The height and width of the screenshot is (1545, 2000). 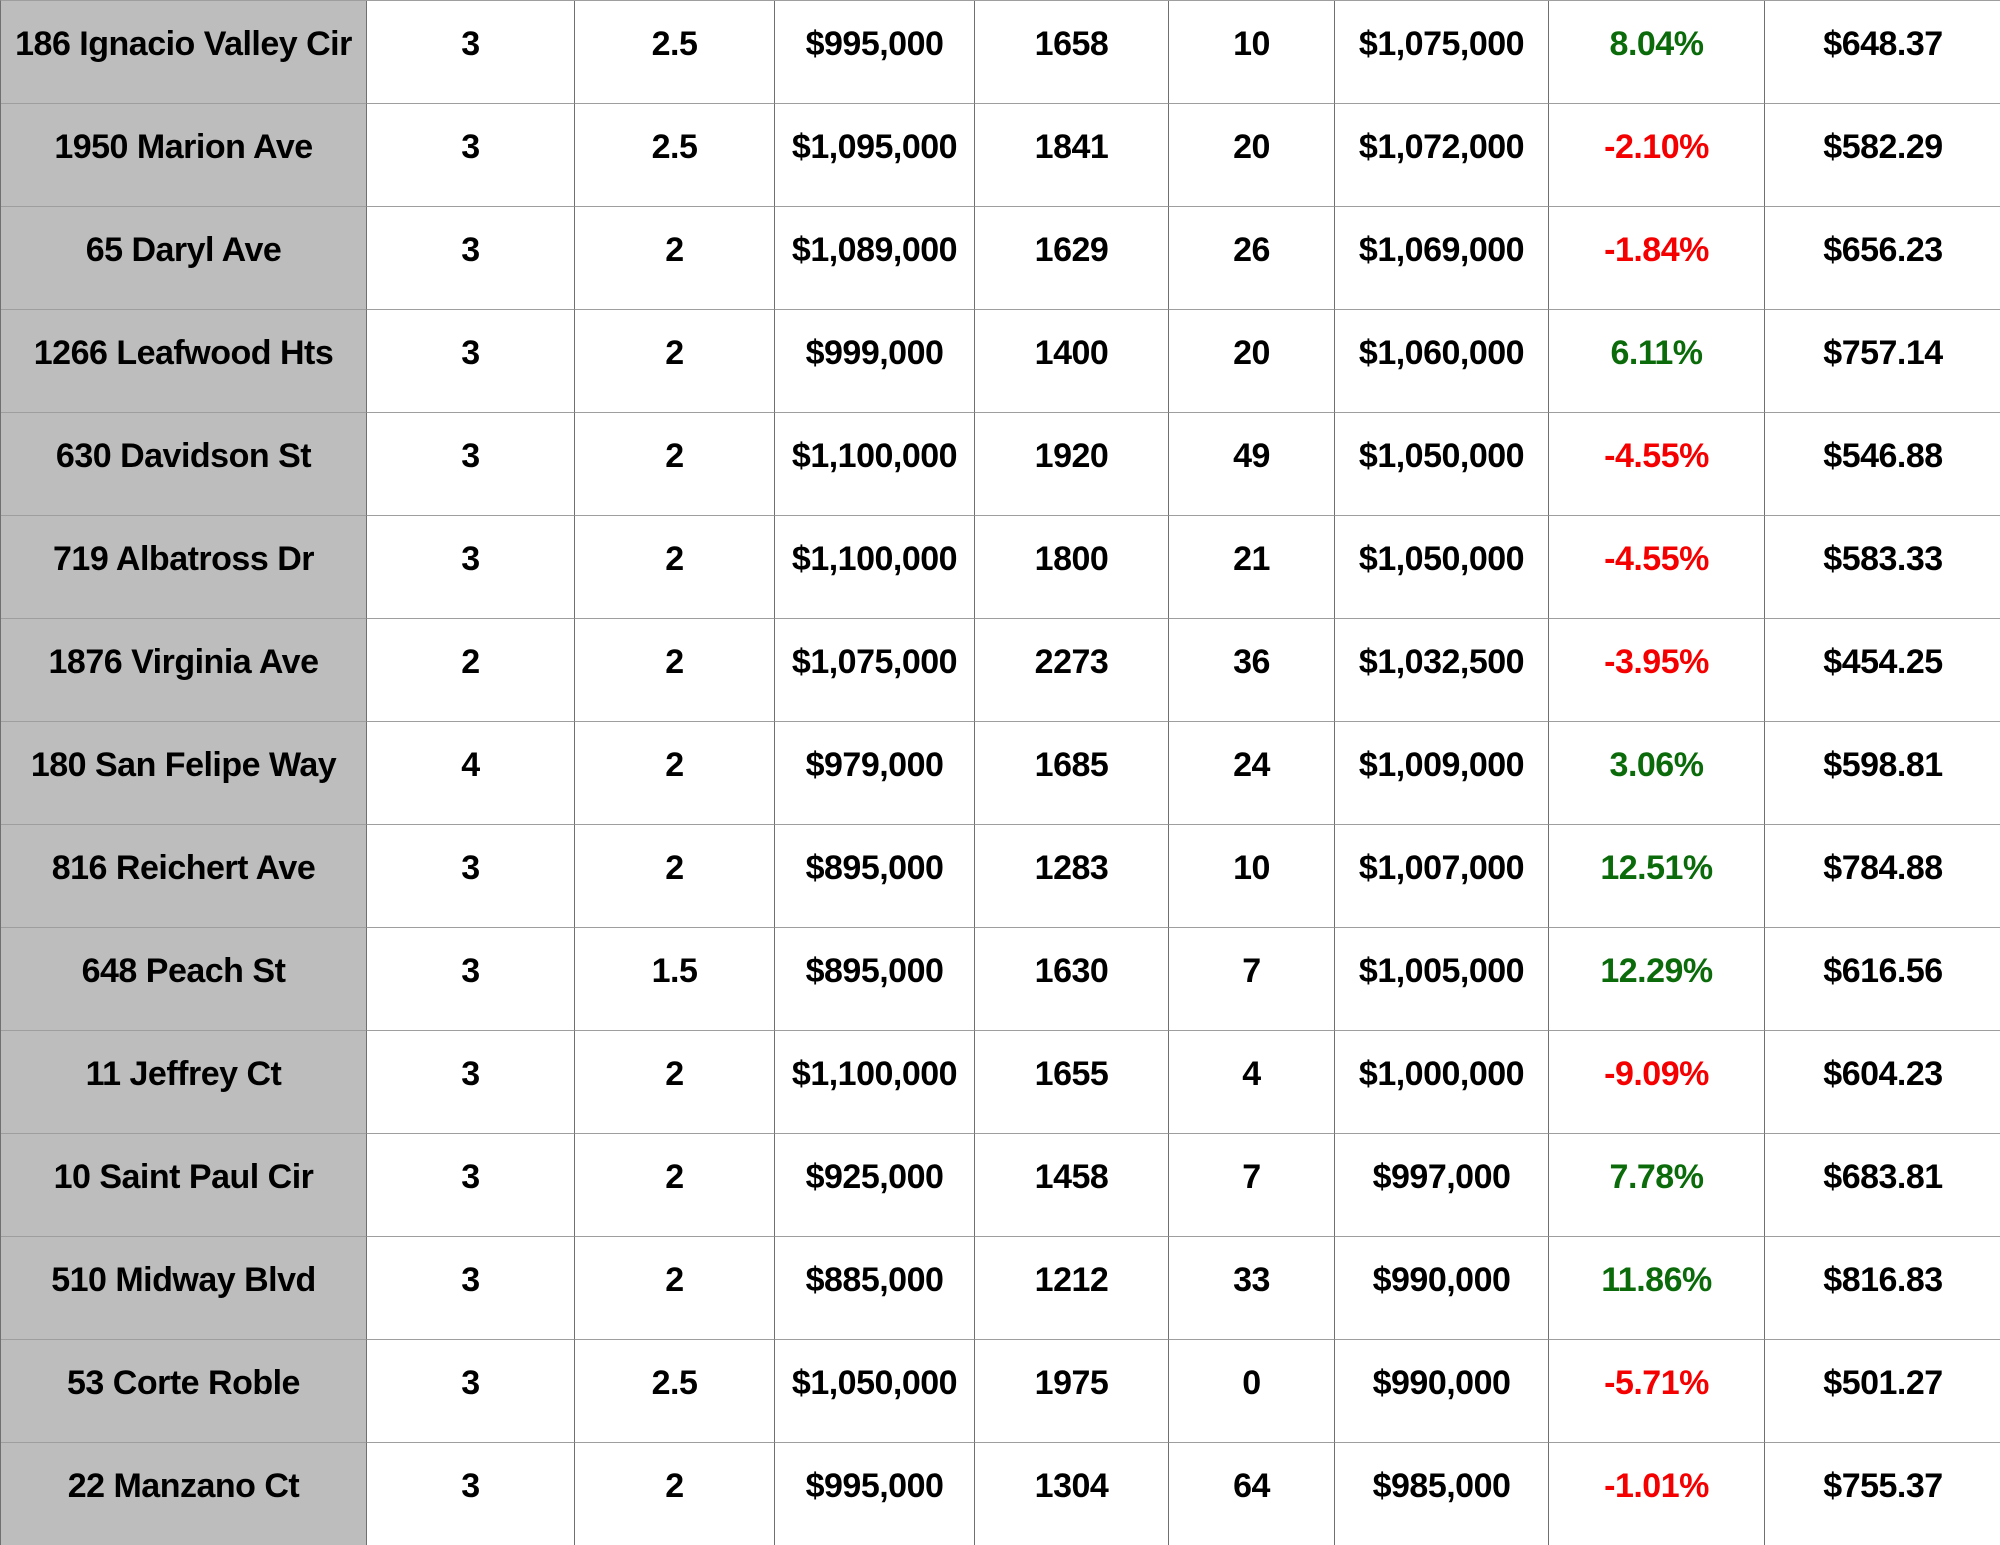 I want to click on cell-sold-price: $997,000, so click(x=1442, y=1185).